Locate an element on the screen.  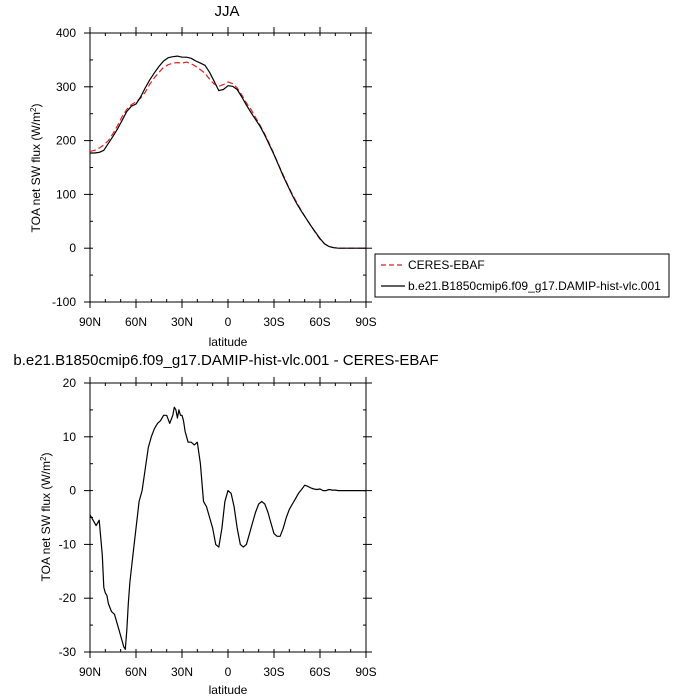
legend-box is located at coordinates (522, 275).